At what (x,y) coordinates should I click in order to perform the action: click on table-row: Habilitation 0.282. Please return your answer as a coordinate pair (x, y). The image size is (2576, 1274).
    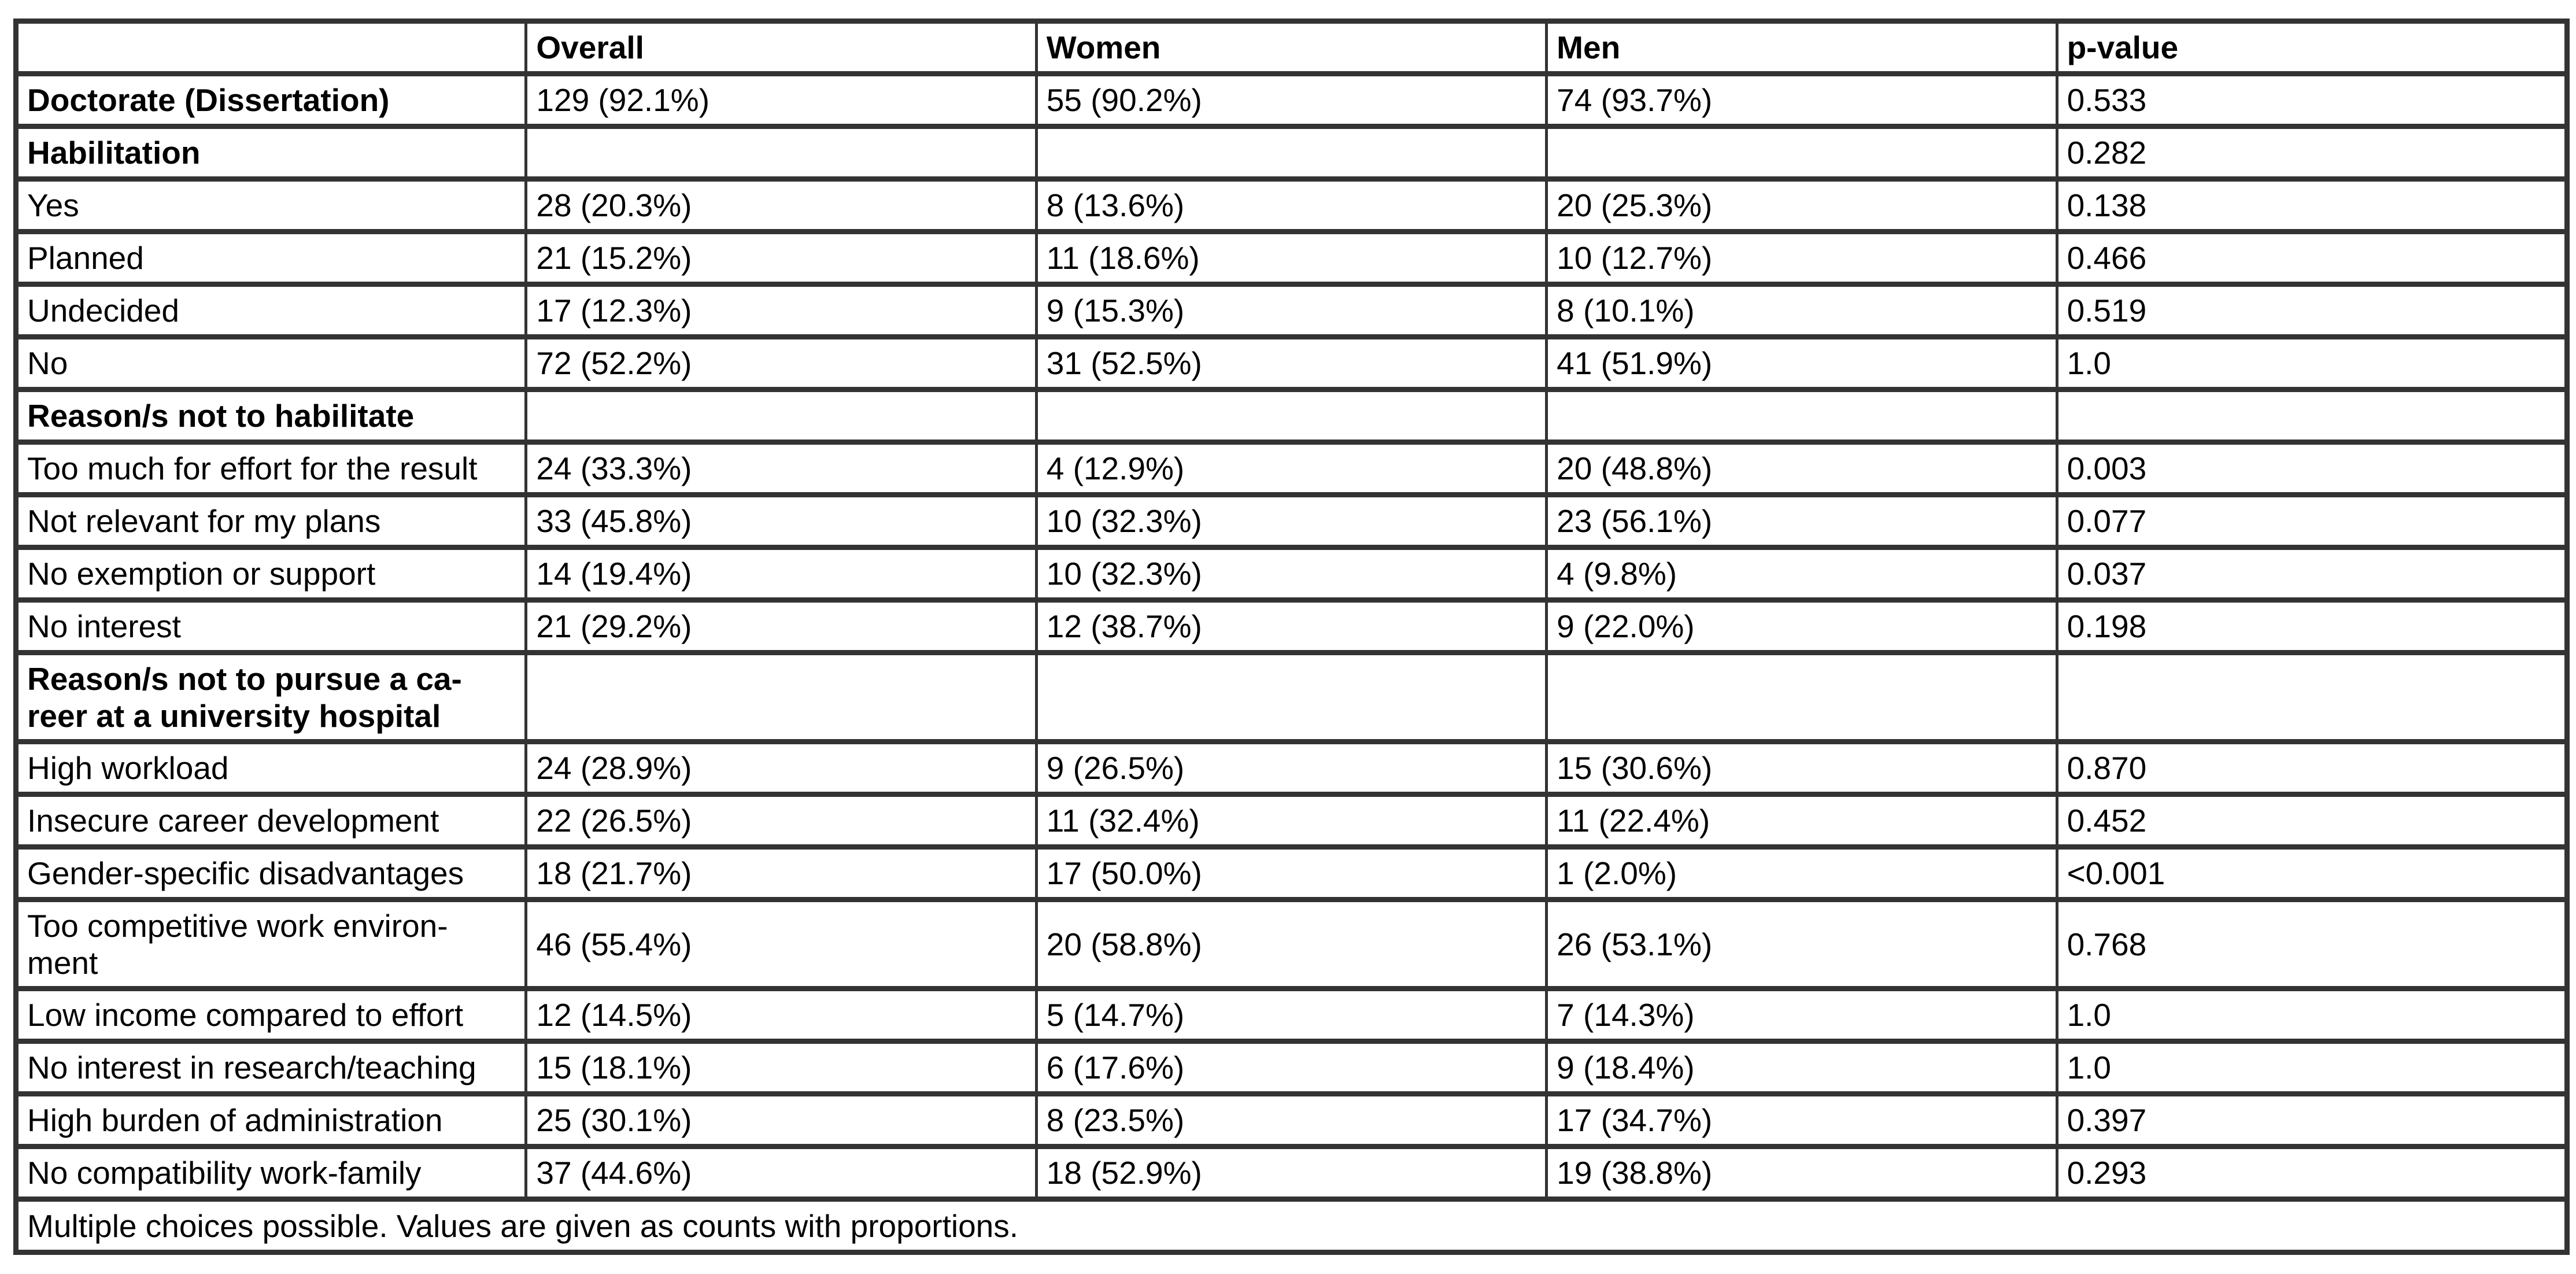
    Looking at the image, I should click on (1292, 153).